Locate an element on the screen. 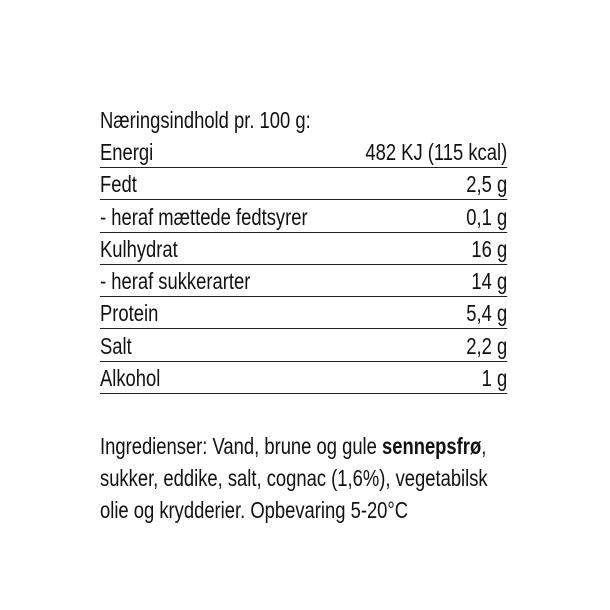  row-label: Protein is located at coordinates (129, 313).